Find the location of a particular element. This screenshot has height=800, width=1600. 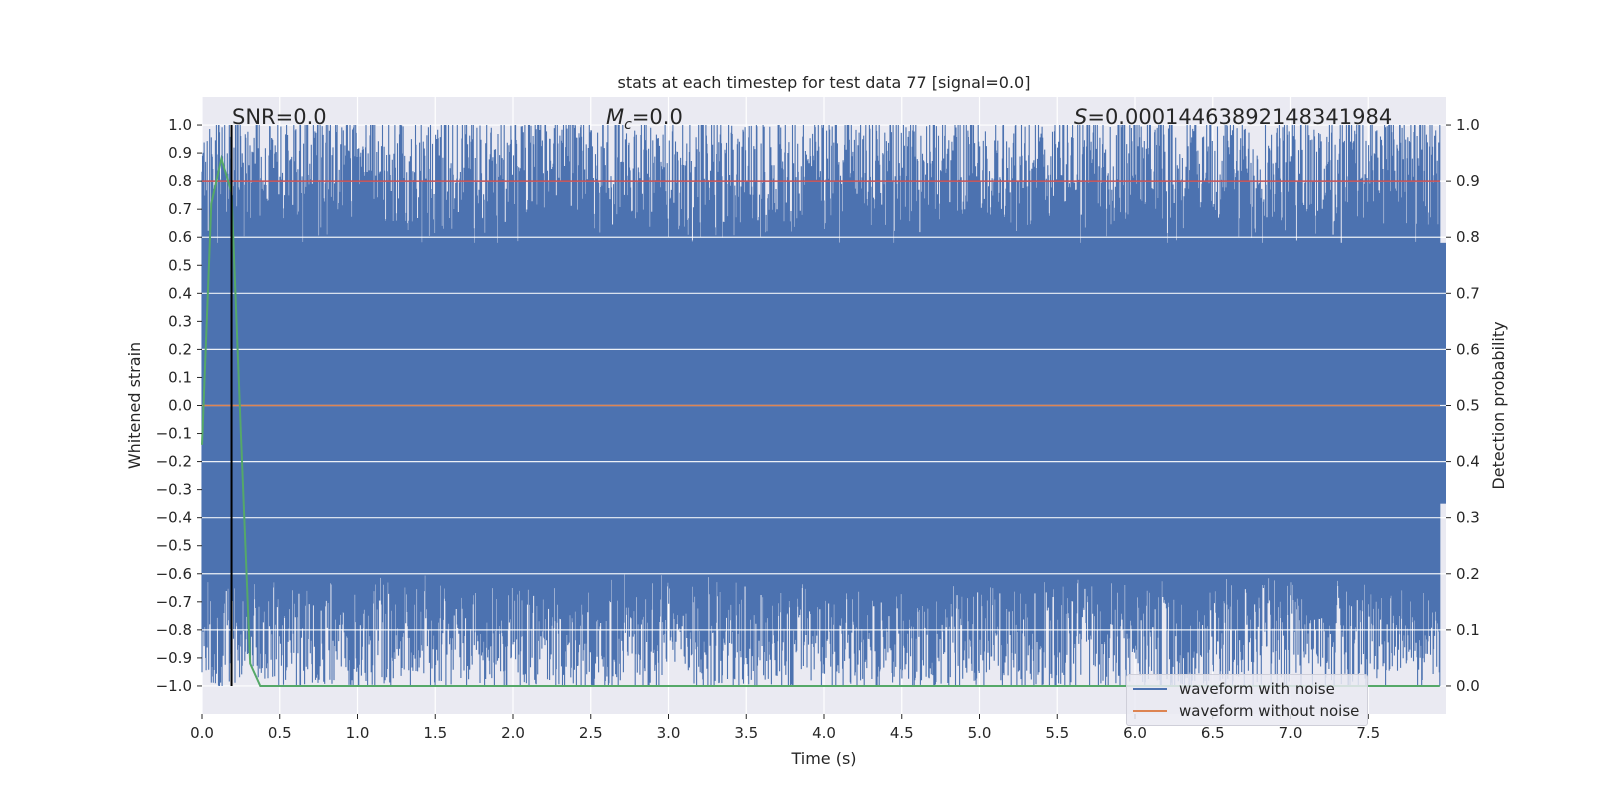

y-left-tick-label: −0.2 is located at coordinates (174, 462).